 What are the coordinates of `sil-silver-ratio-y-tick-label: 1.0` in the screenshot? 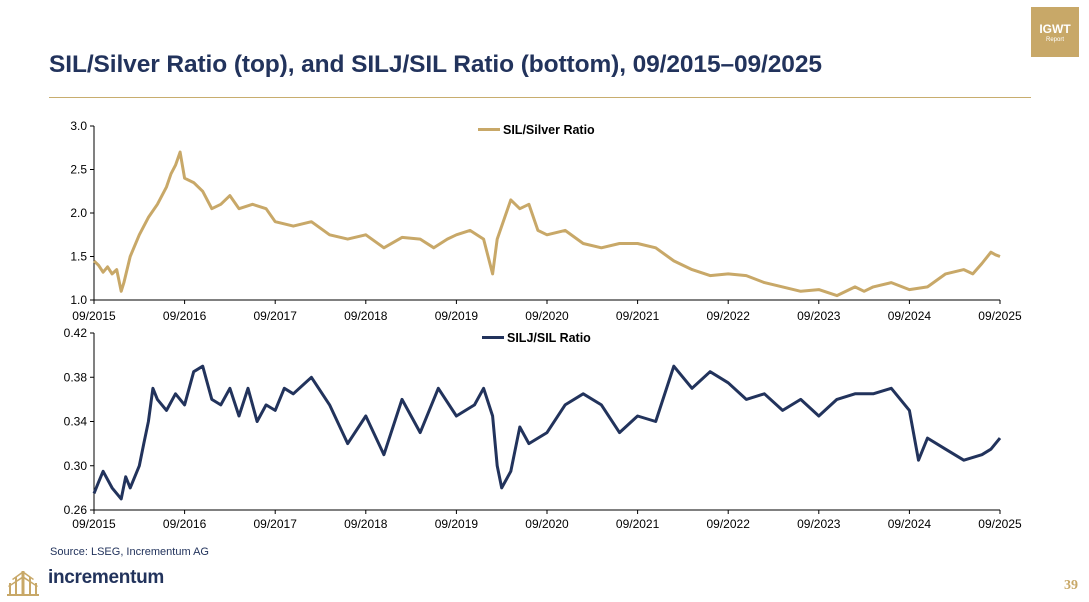 It's located at (78, 300).